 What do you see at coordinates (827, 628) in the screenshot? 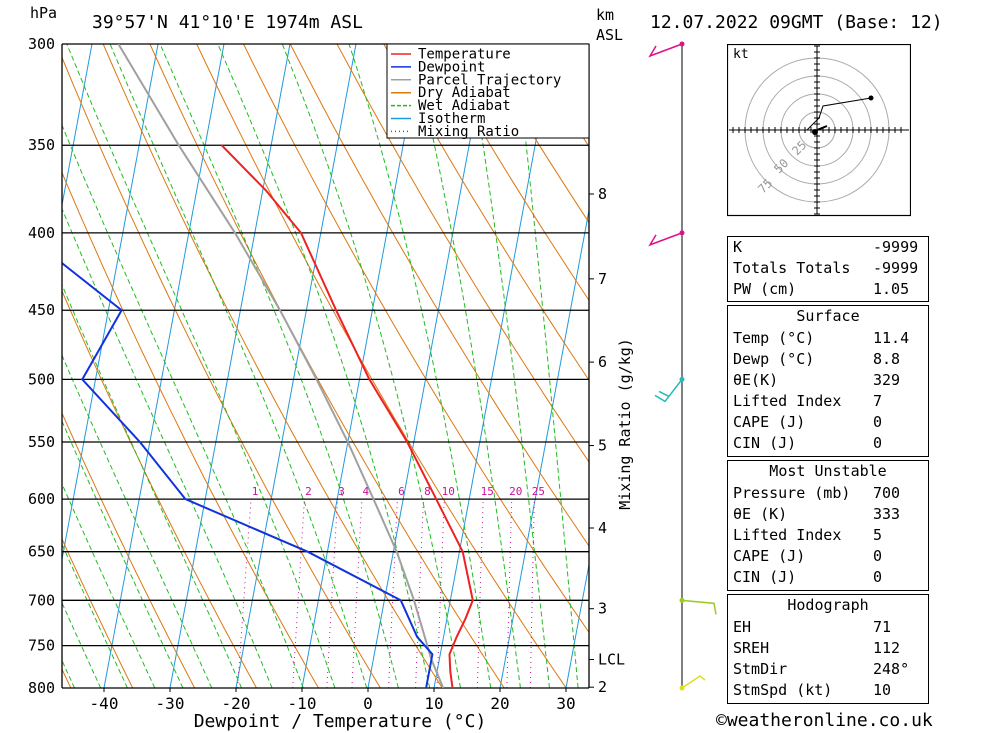
I see `hodo-row-eh: EH 71` at bounding box center [827, 628].